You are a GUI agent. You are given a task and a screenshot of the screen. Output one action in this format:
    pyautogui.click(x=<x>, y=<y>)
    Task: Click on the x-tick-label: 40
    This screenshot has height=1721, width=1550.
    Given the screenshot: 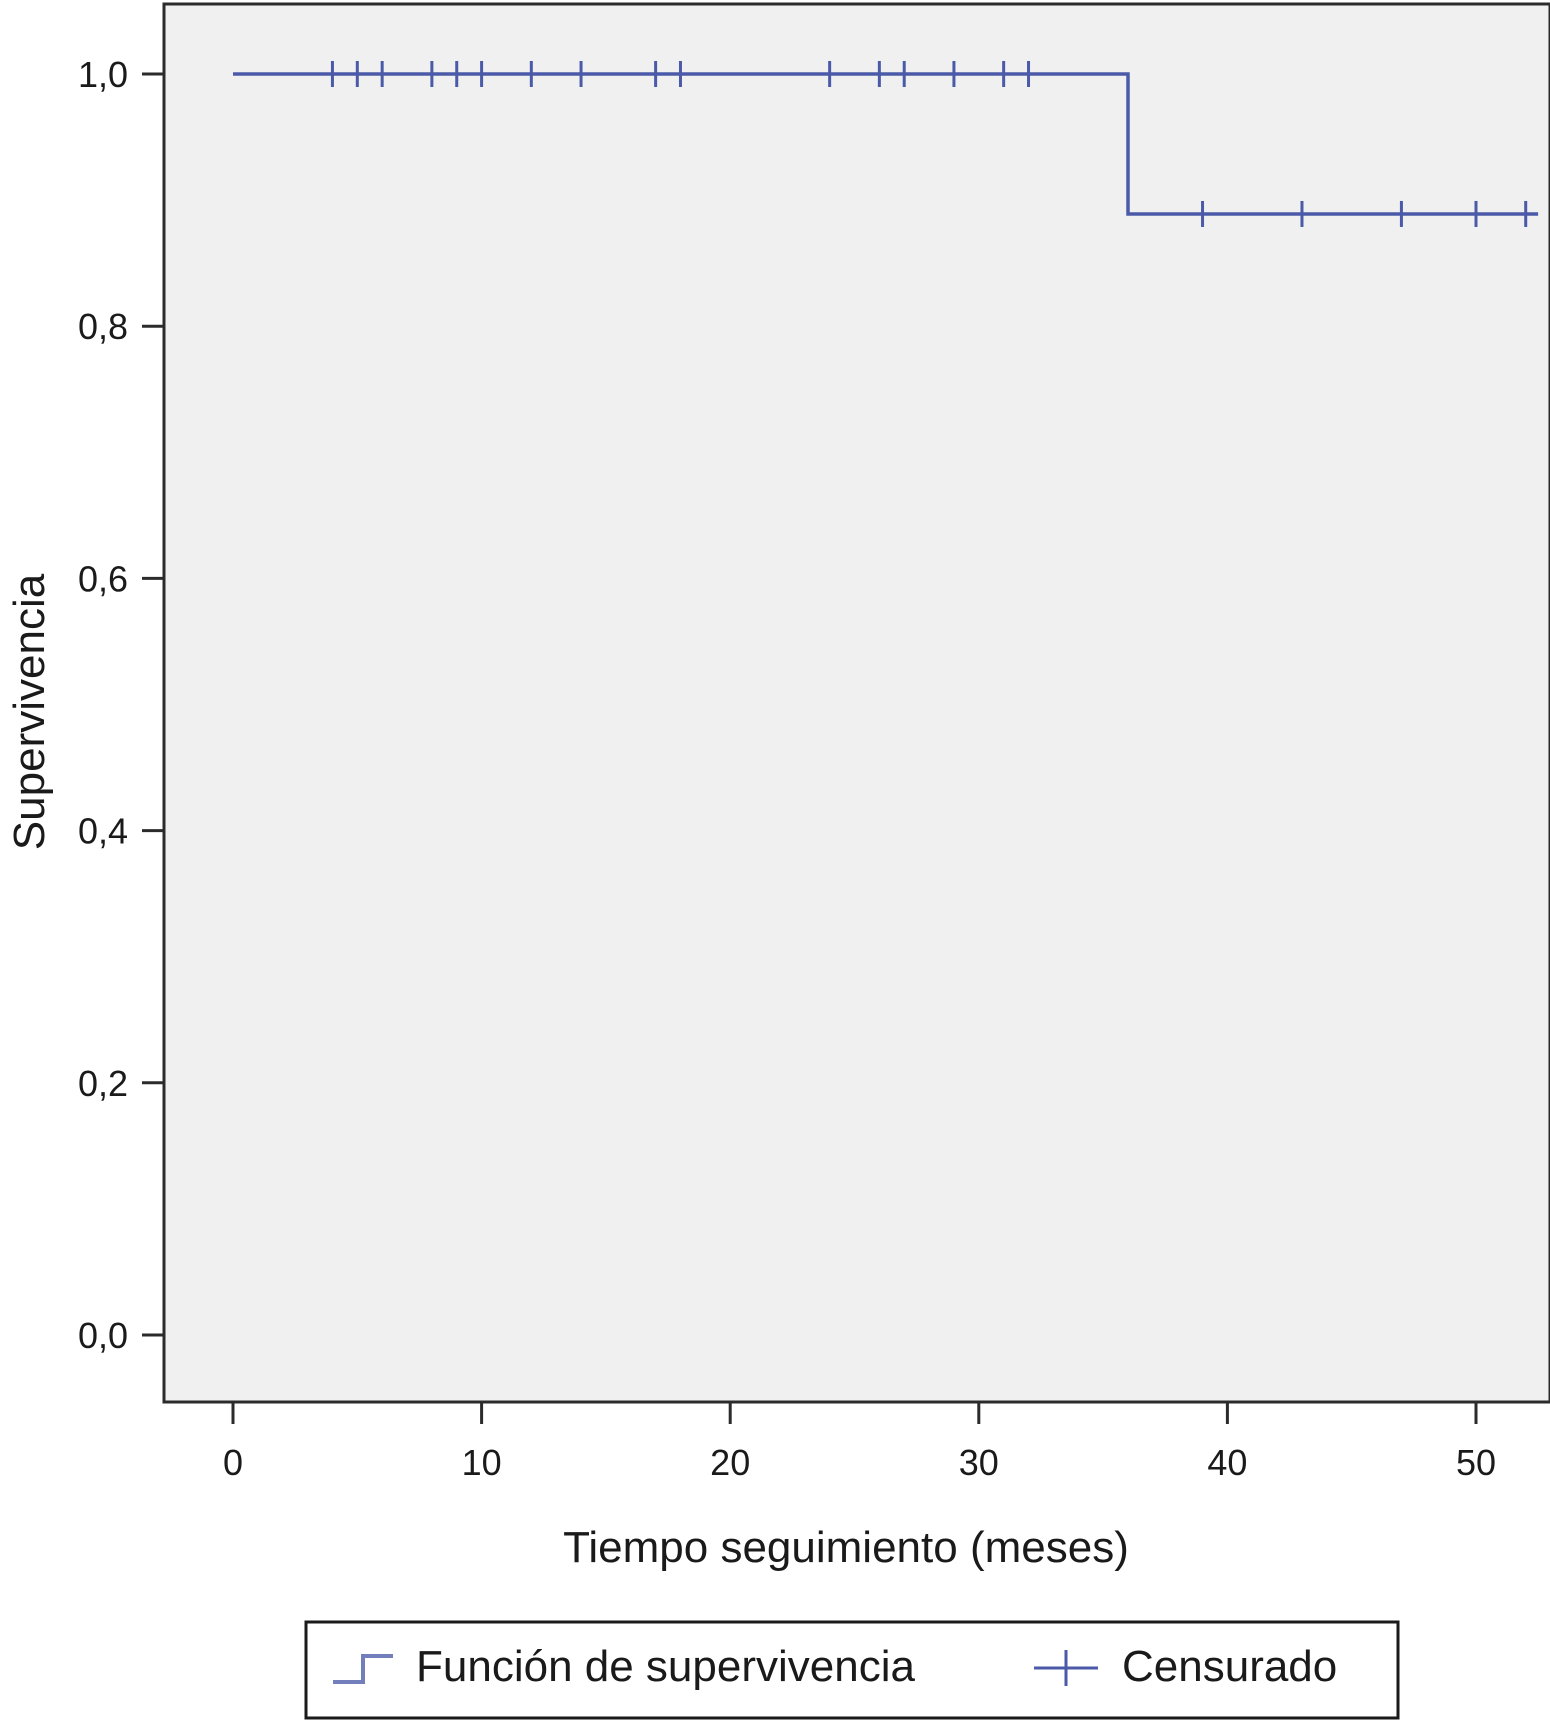 What is the action you would take?
    pyautogui.click(x=1227, y=1462)
    